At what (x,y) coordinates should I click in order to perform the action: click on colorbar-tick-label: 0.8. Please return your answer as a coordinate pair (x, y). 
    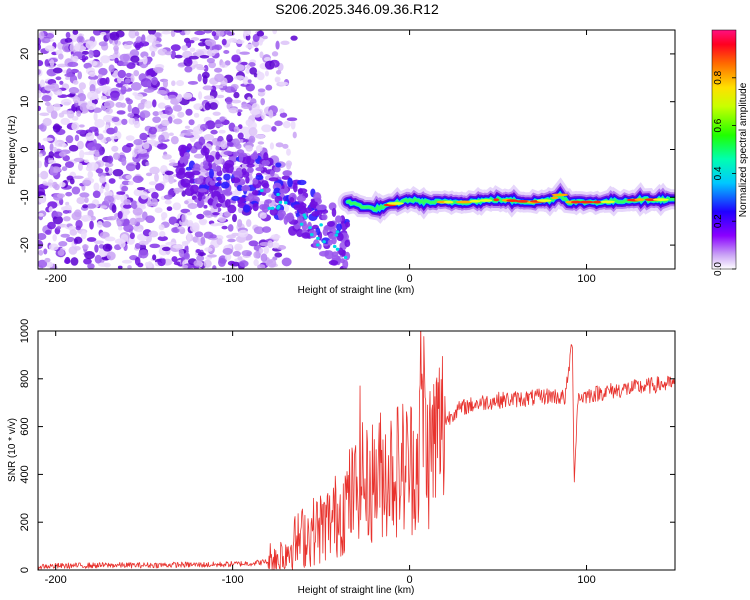
    Looking at the image, I should click on (718, 77).